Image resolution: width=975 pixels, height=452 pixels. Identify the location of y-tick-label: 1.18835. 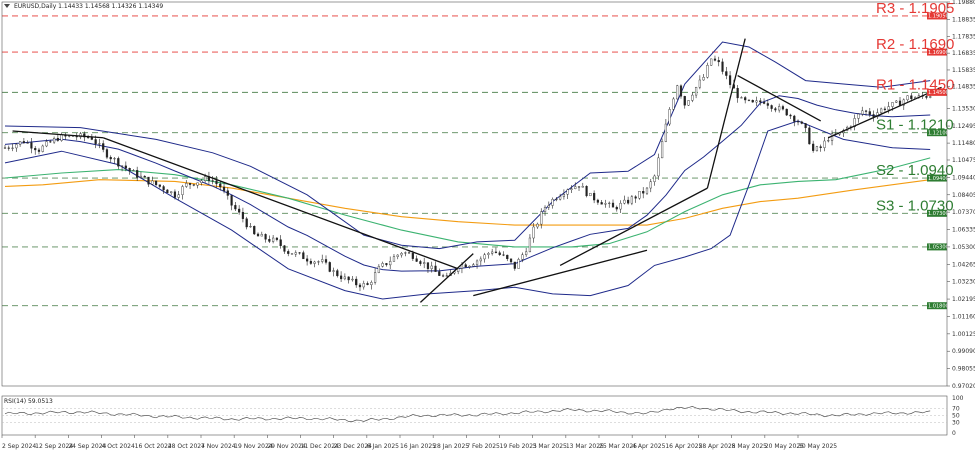
(963, 20).